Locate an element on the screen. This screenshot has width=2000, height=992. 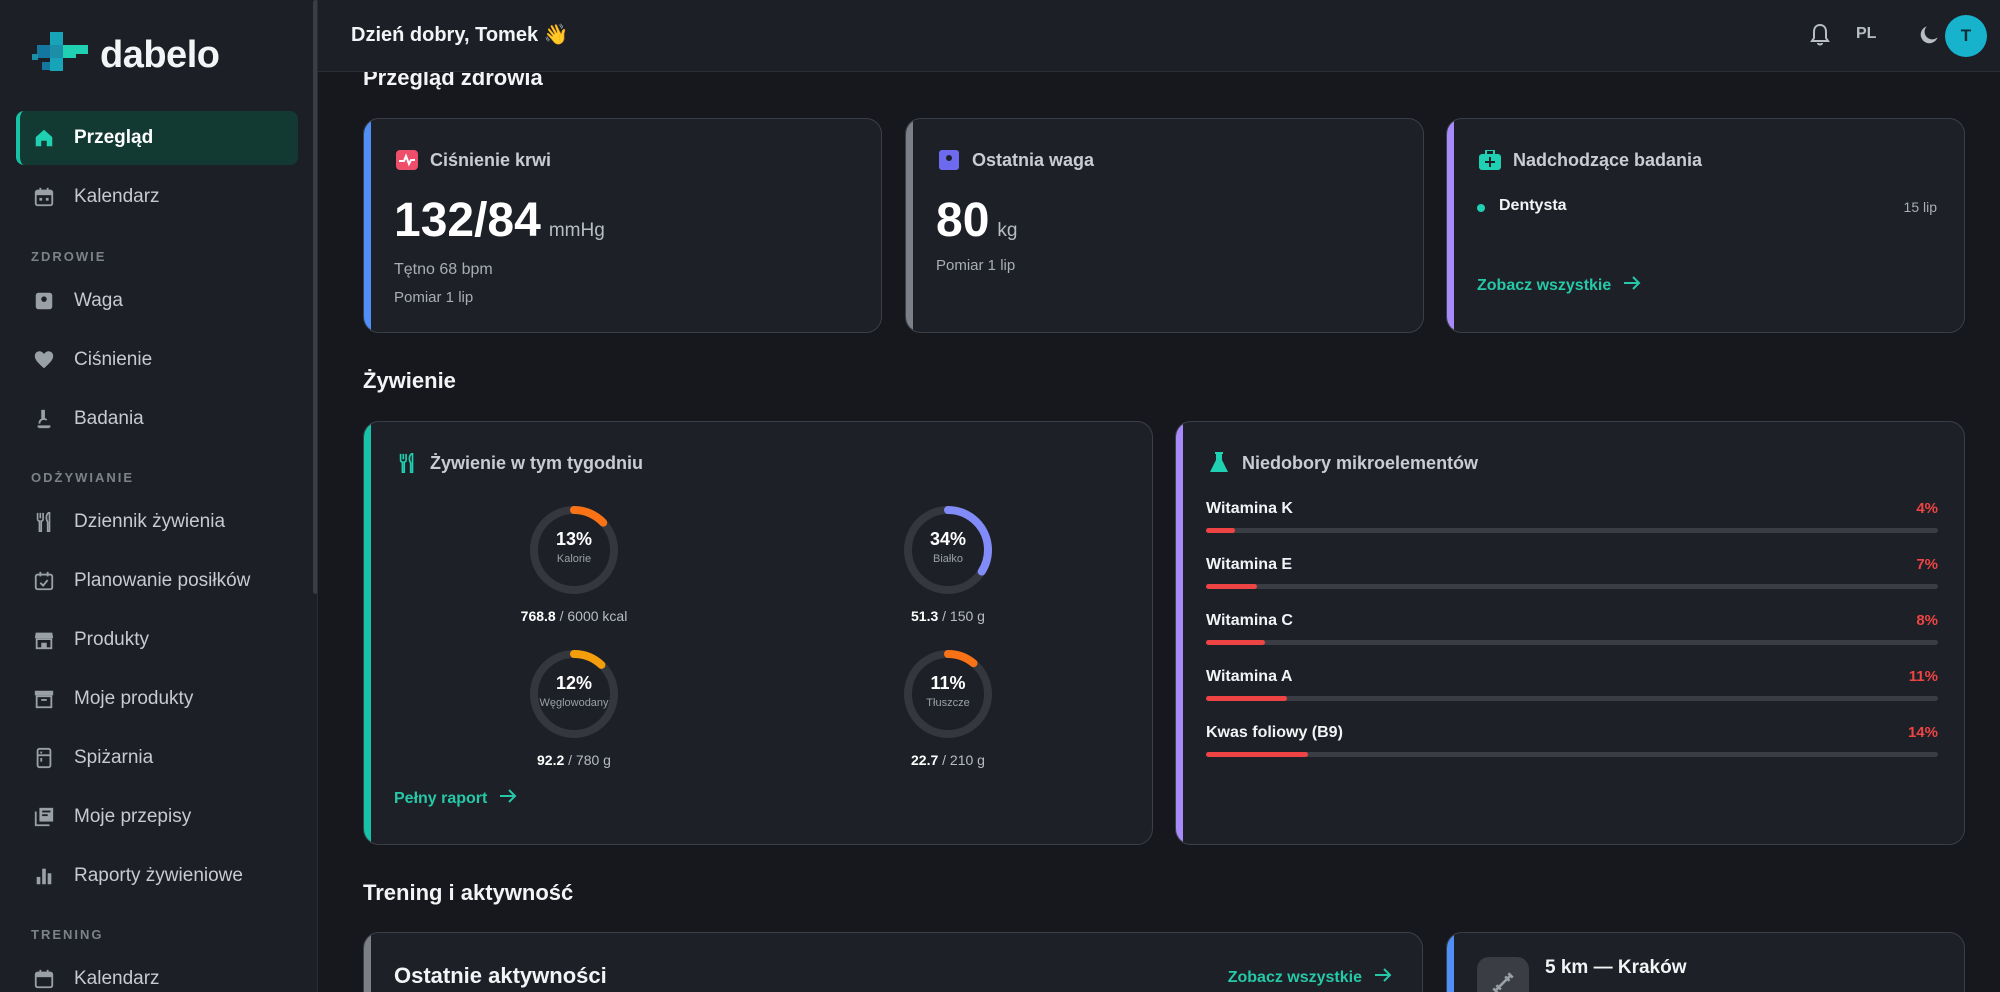
deficit-row: Witamina A 11% is located at coordinates (1572, 684).